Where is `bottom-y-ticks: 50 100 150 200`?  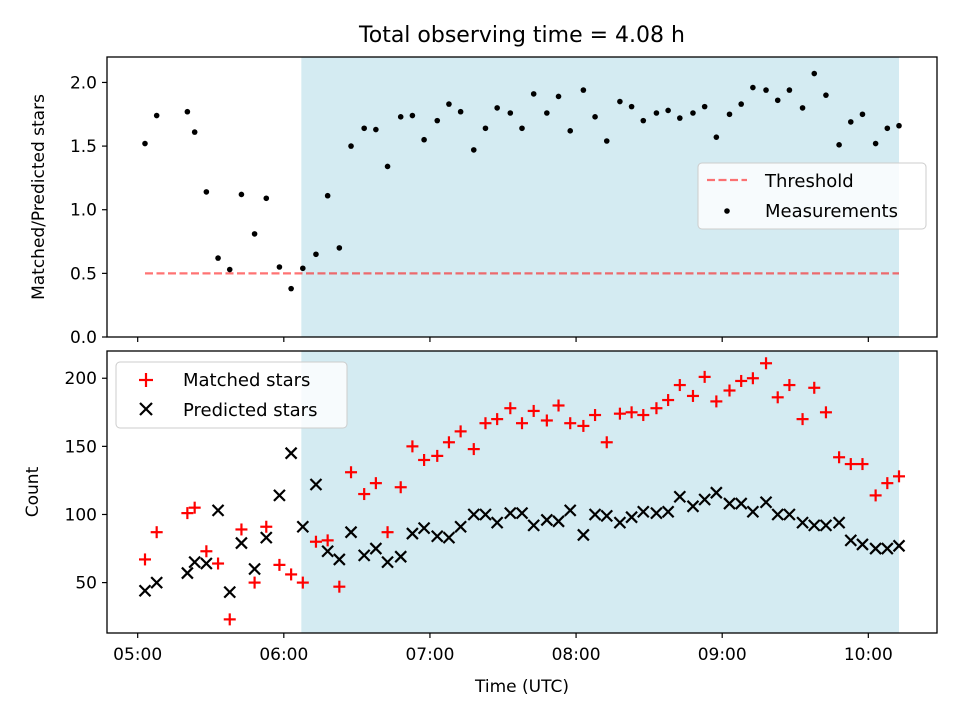 bottom-y-ticks: 50 100 150 200 is located at coordinates (86, 481).